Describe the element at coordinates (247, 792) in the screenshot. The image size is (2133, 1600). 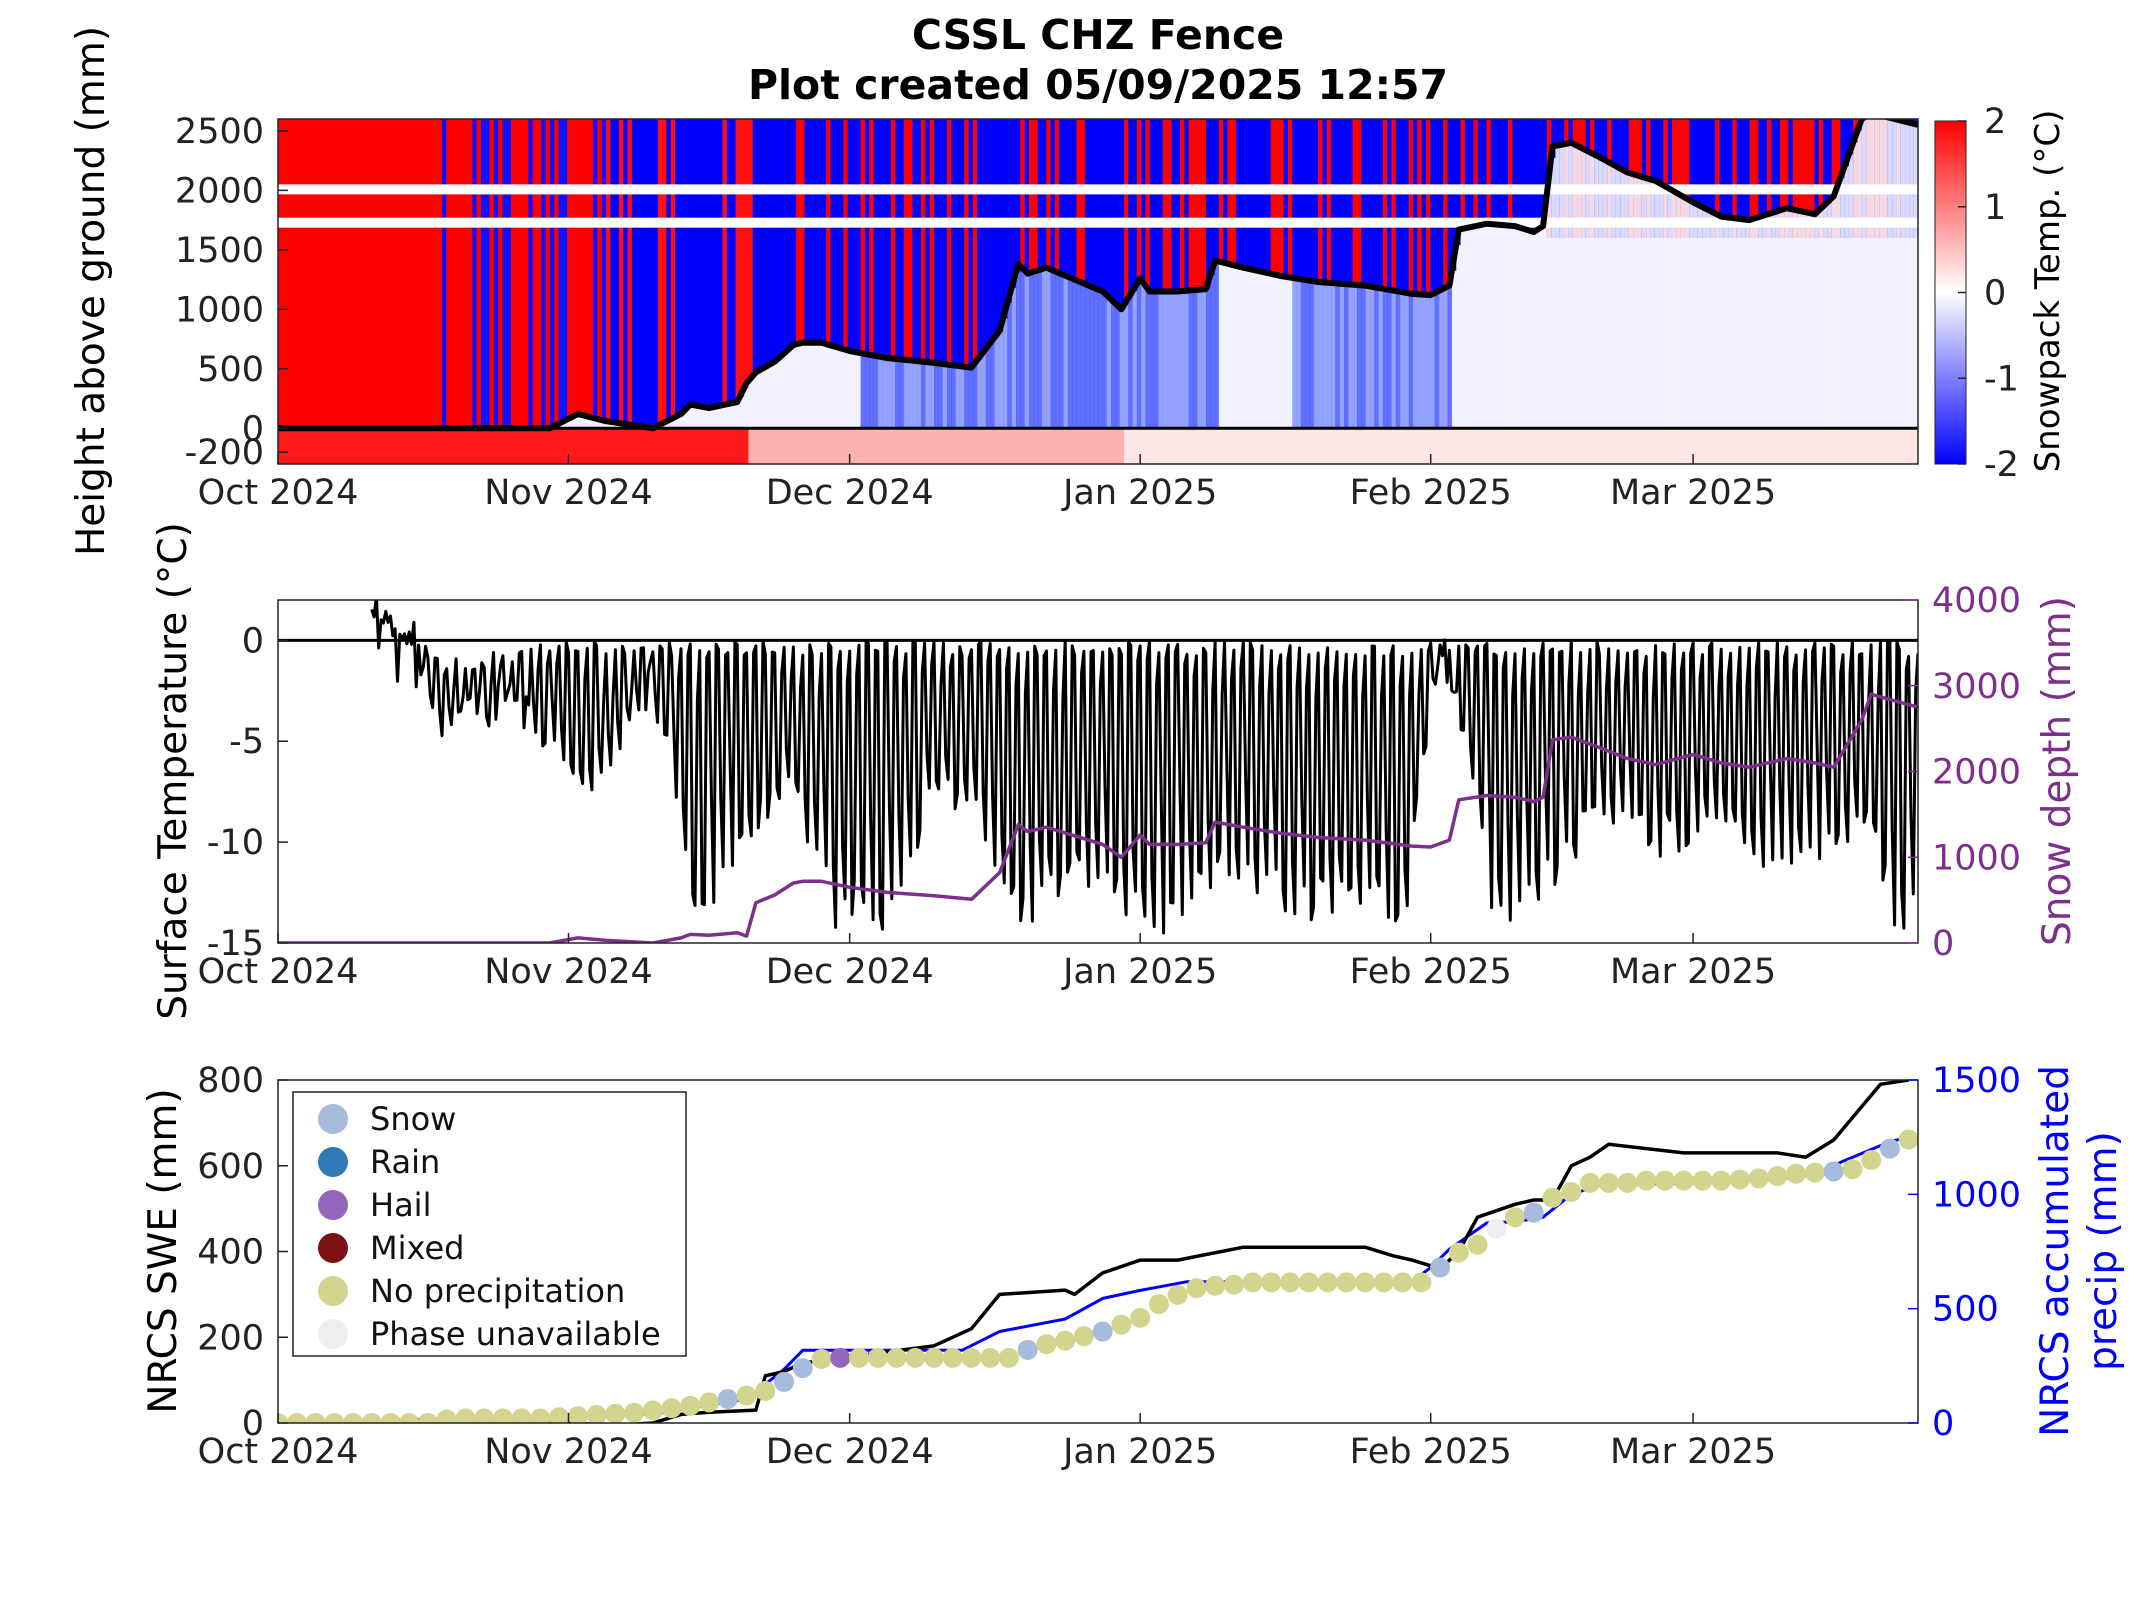
I see `surface-y-ticks: 0 -5 -10 -15` at that location.